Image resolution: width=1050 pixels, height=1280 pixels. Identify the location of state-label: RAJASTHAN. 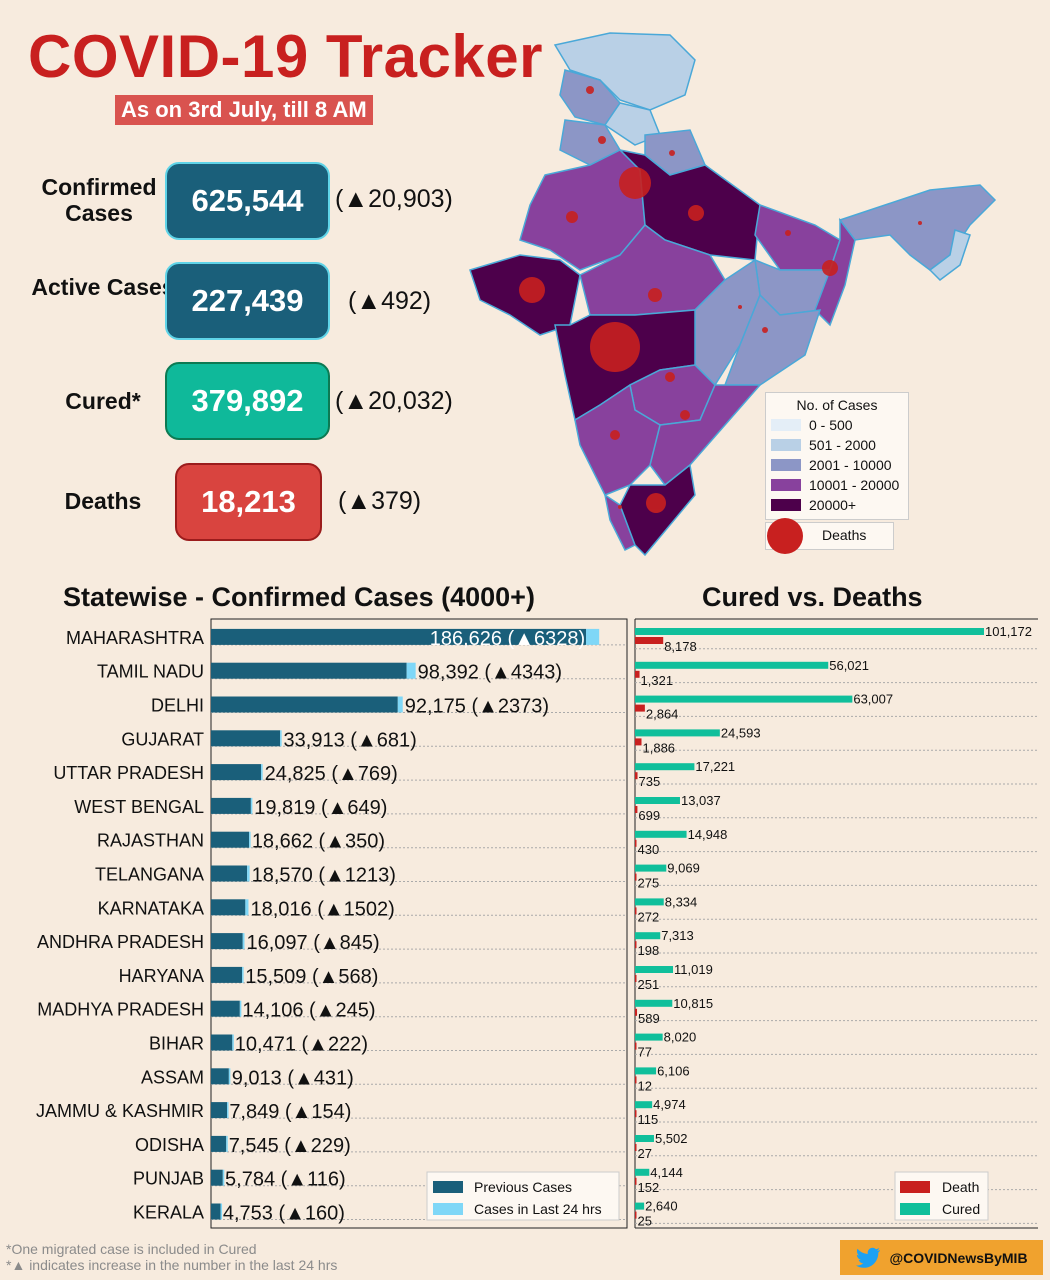
(150, 841).